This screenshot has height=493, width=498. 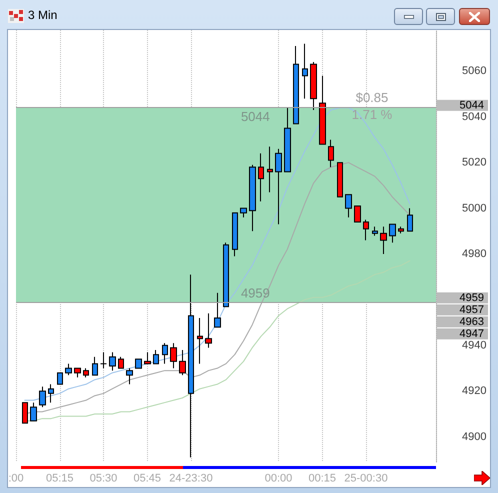 I want to click on x-tick-label: 00:00, so click(x=278, y=478).